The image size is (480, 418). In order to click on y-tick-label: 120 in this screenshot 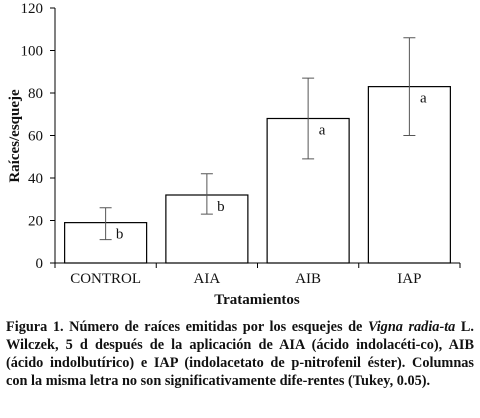, I will do `click(32, 9)`.